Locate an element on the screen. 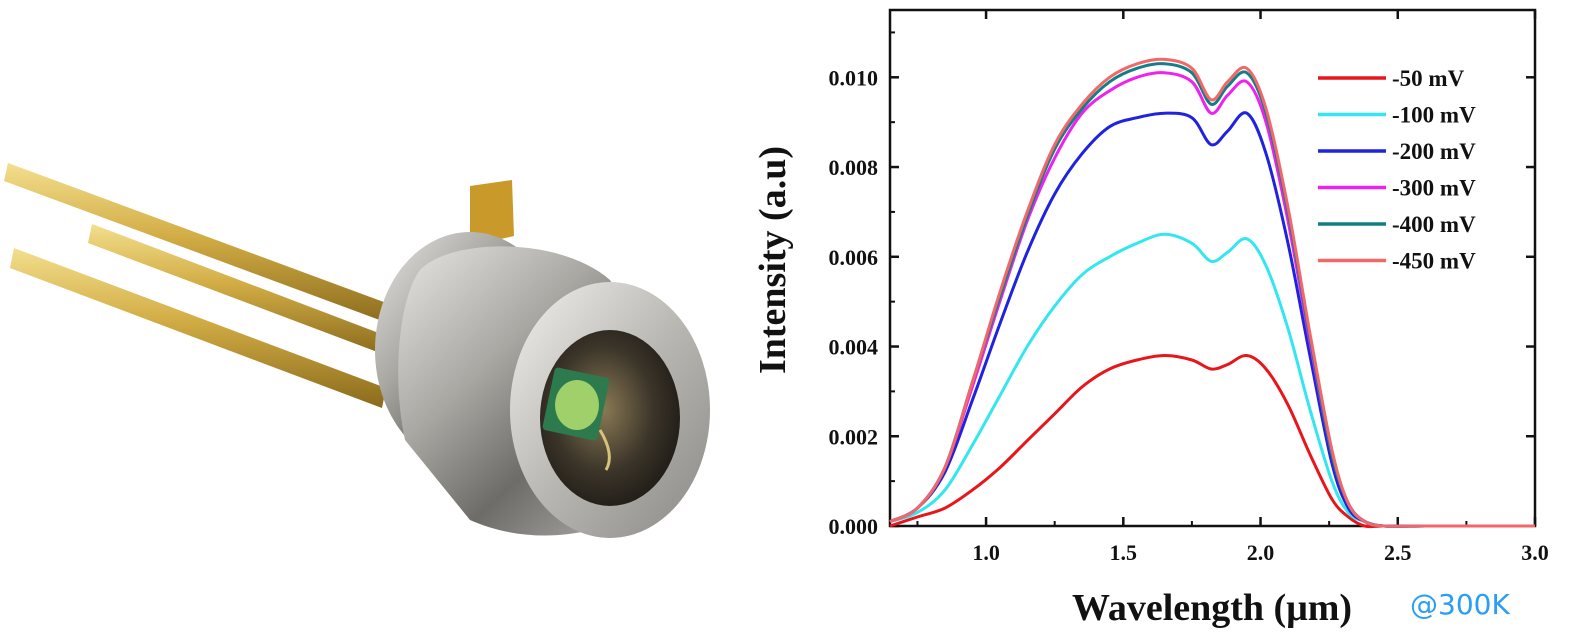 The height and width of the screenshot is (643, 1578). y-tick-label: 0.002 is located at coordinates (854, 436).